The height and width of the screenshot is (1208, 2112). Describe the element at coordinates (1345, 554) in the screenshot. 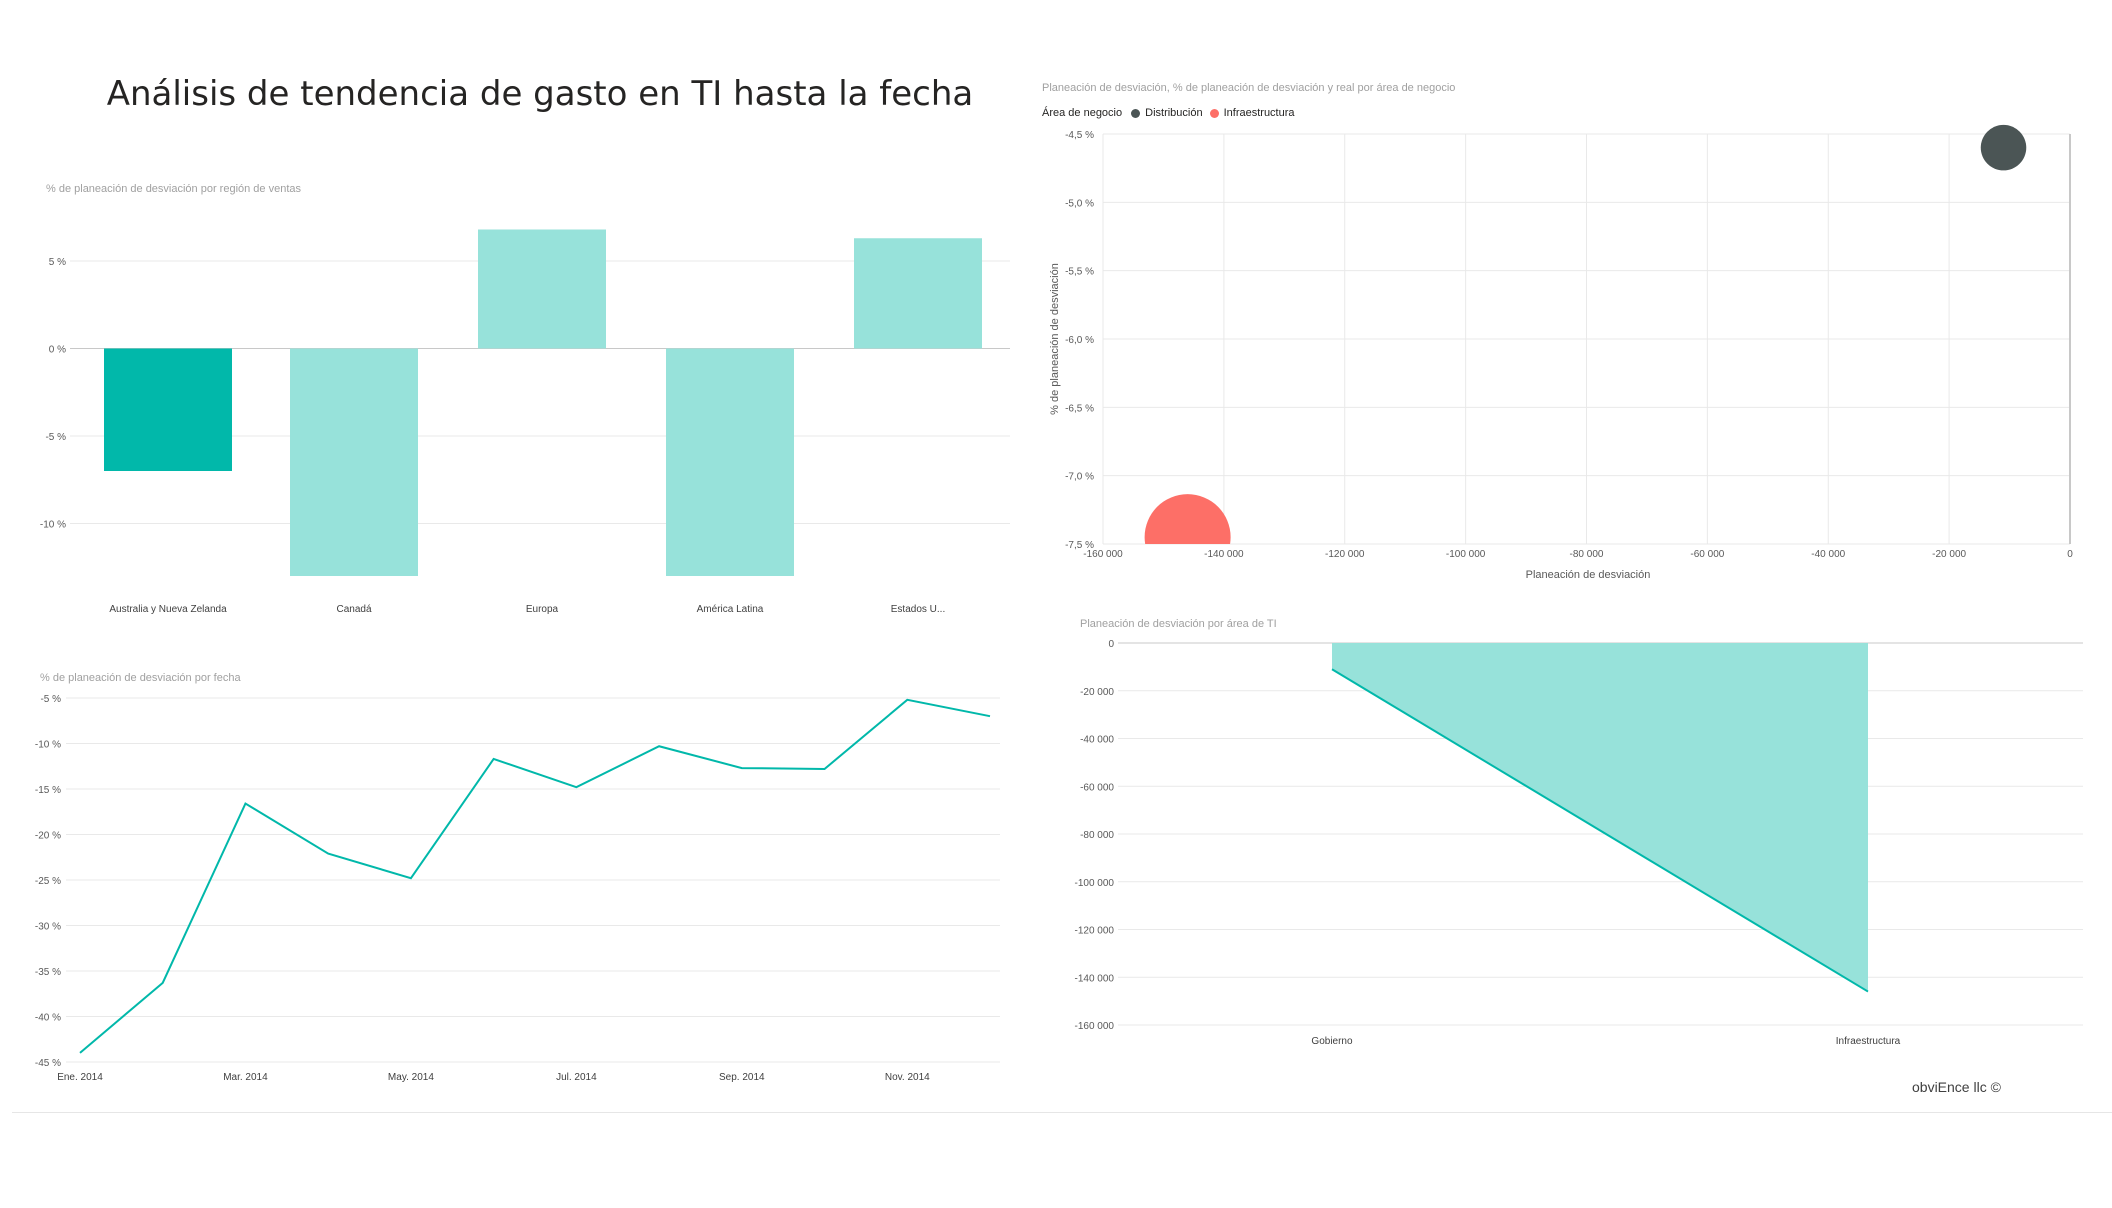

I see `scatter-x-tick-label: -120 000` at that location.